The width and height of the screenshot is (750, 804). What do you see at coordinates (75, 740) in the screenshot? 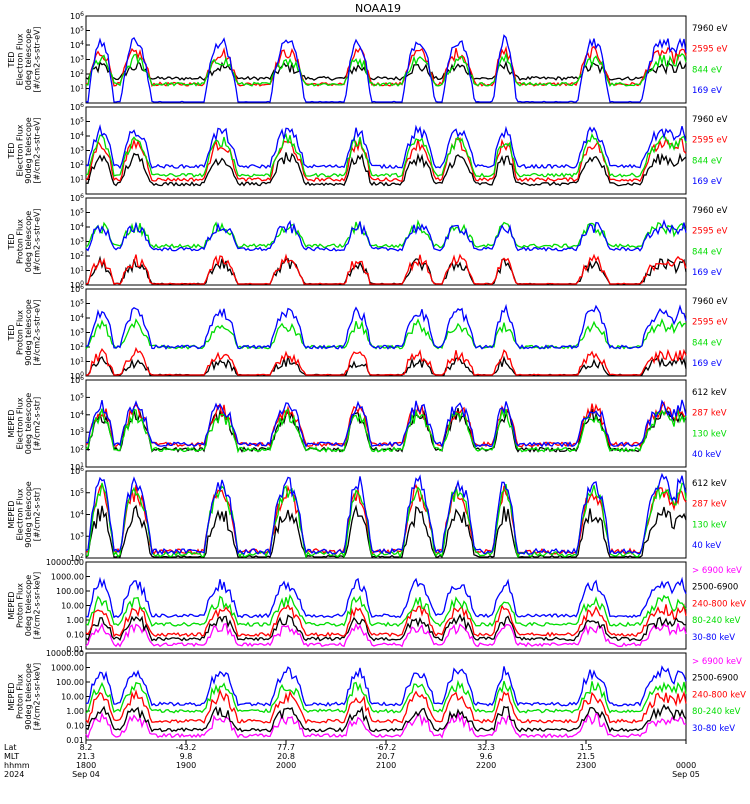
I see `y-tick-label: 0.01` at bounding box center [75, 740].